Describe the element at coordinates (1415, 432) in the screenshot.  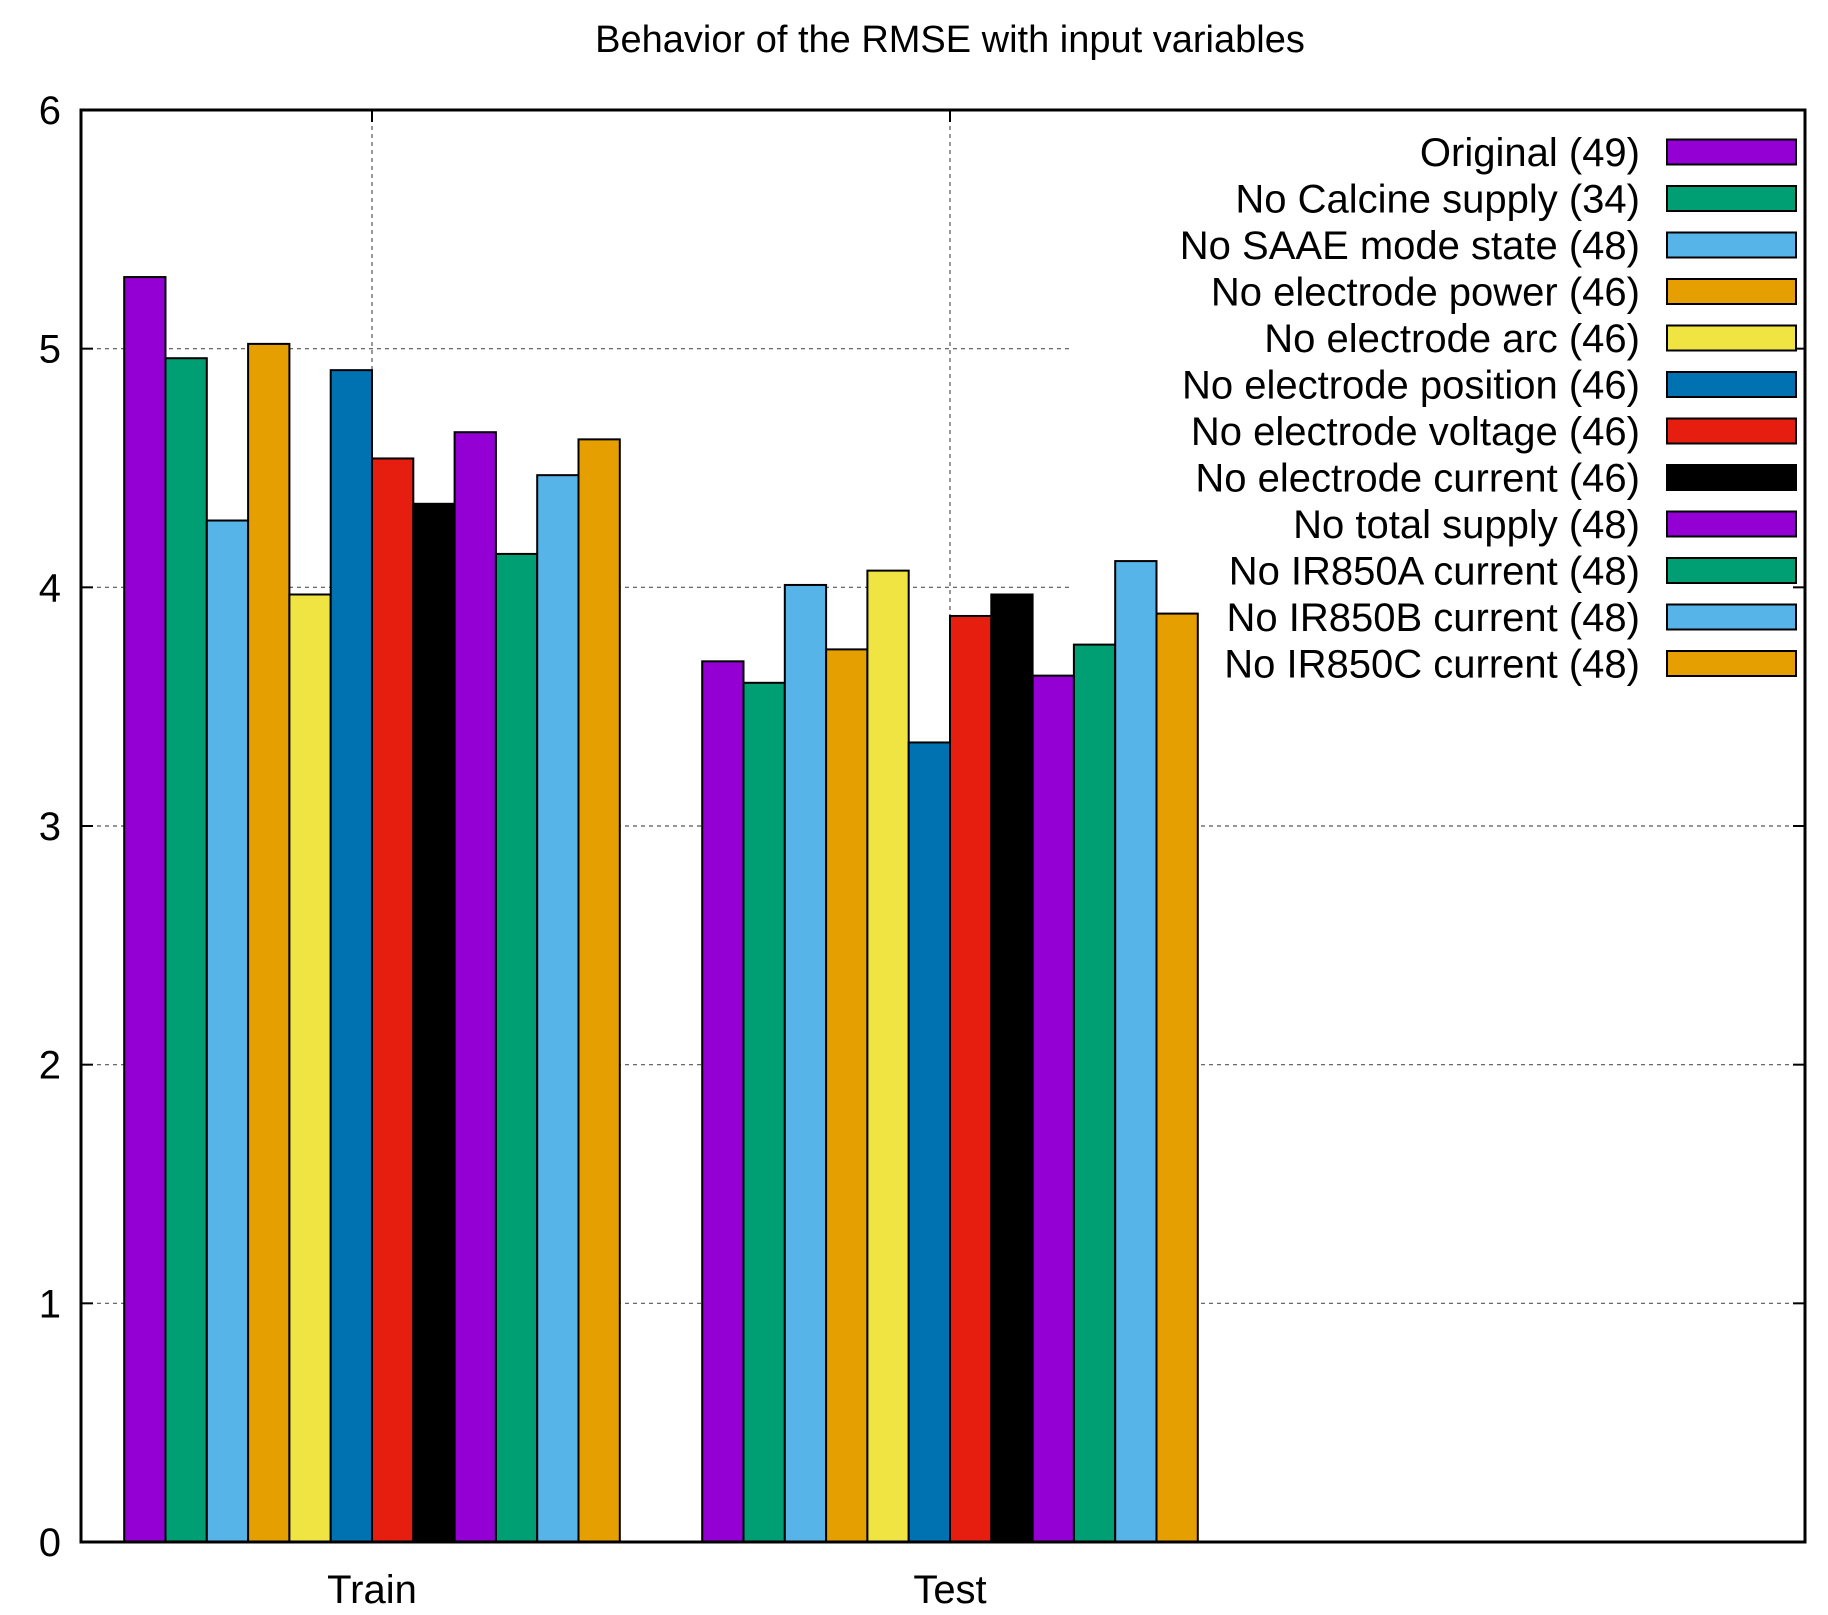
I see `legend-label: No electrode voltage (46)` at that location.